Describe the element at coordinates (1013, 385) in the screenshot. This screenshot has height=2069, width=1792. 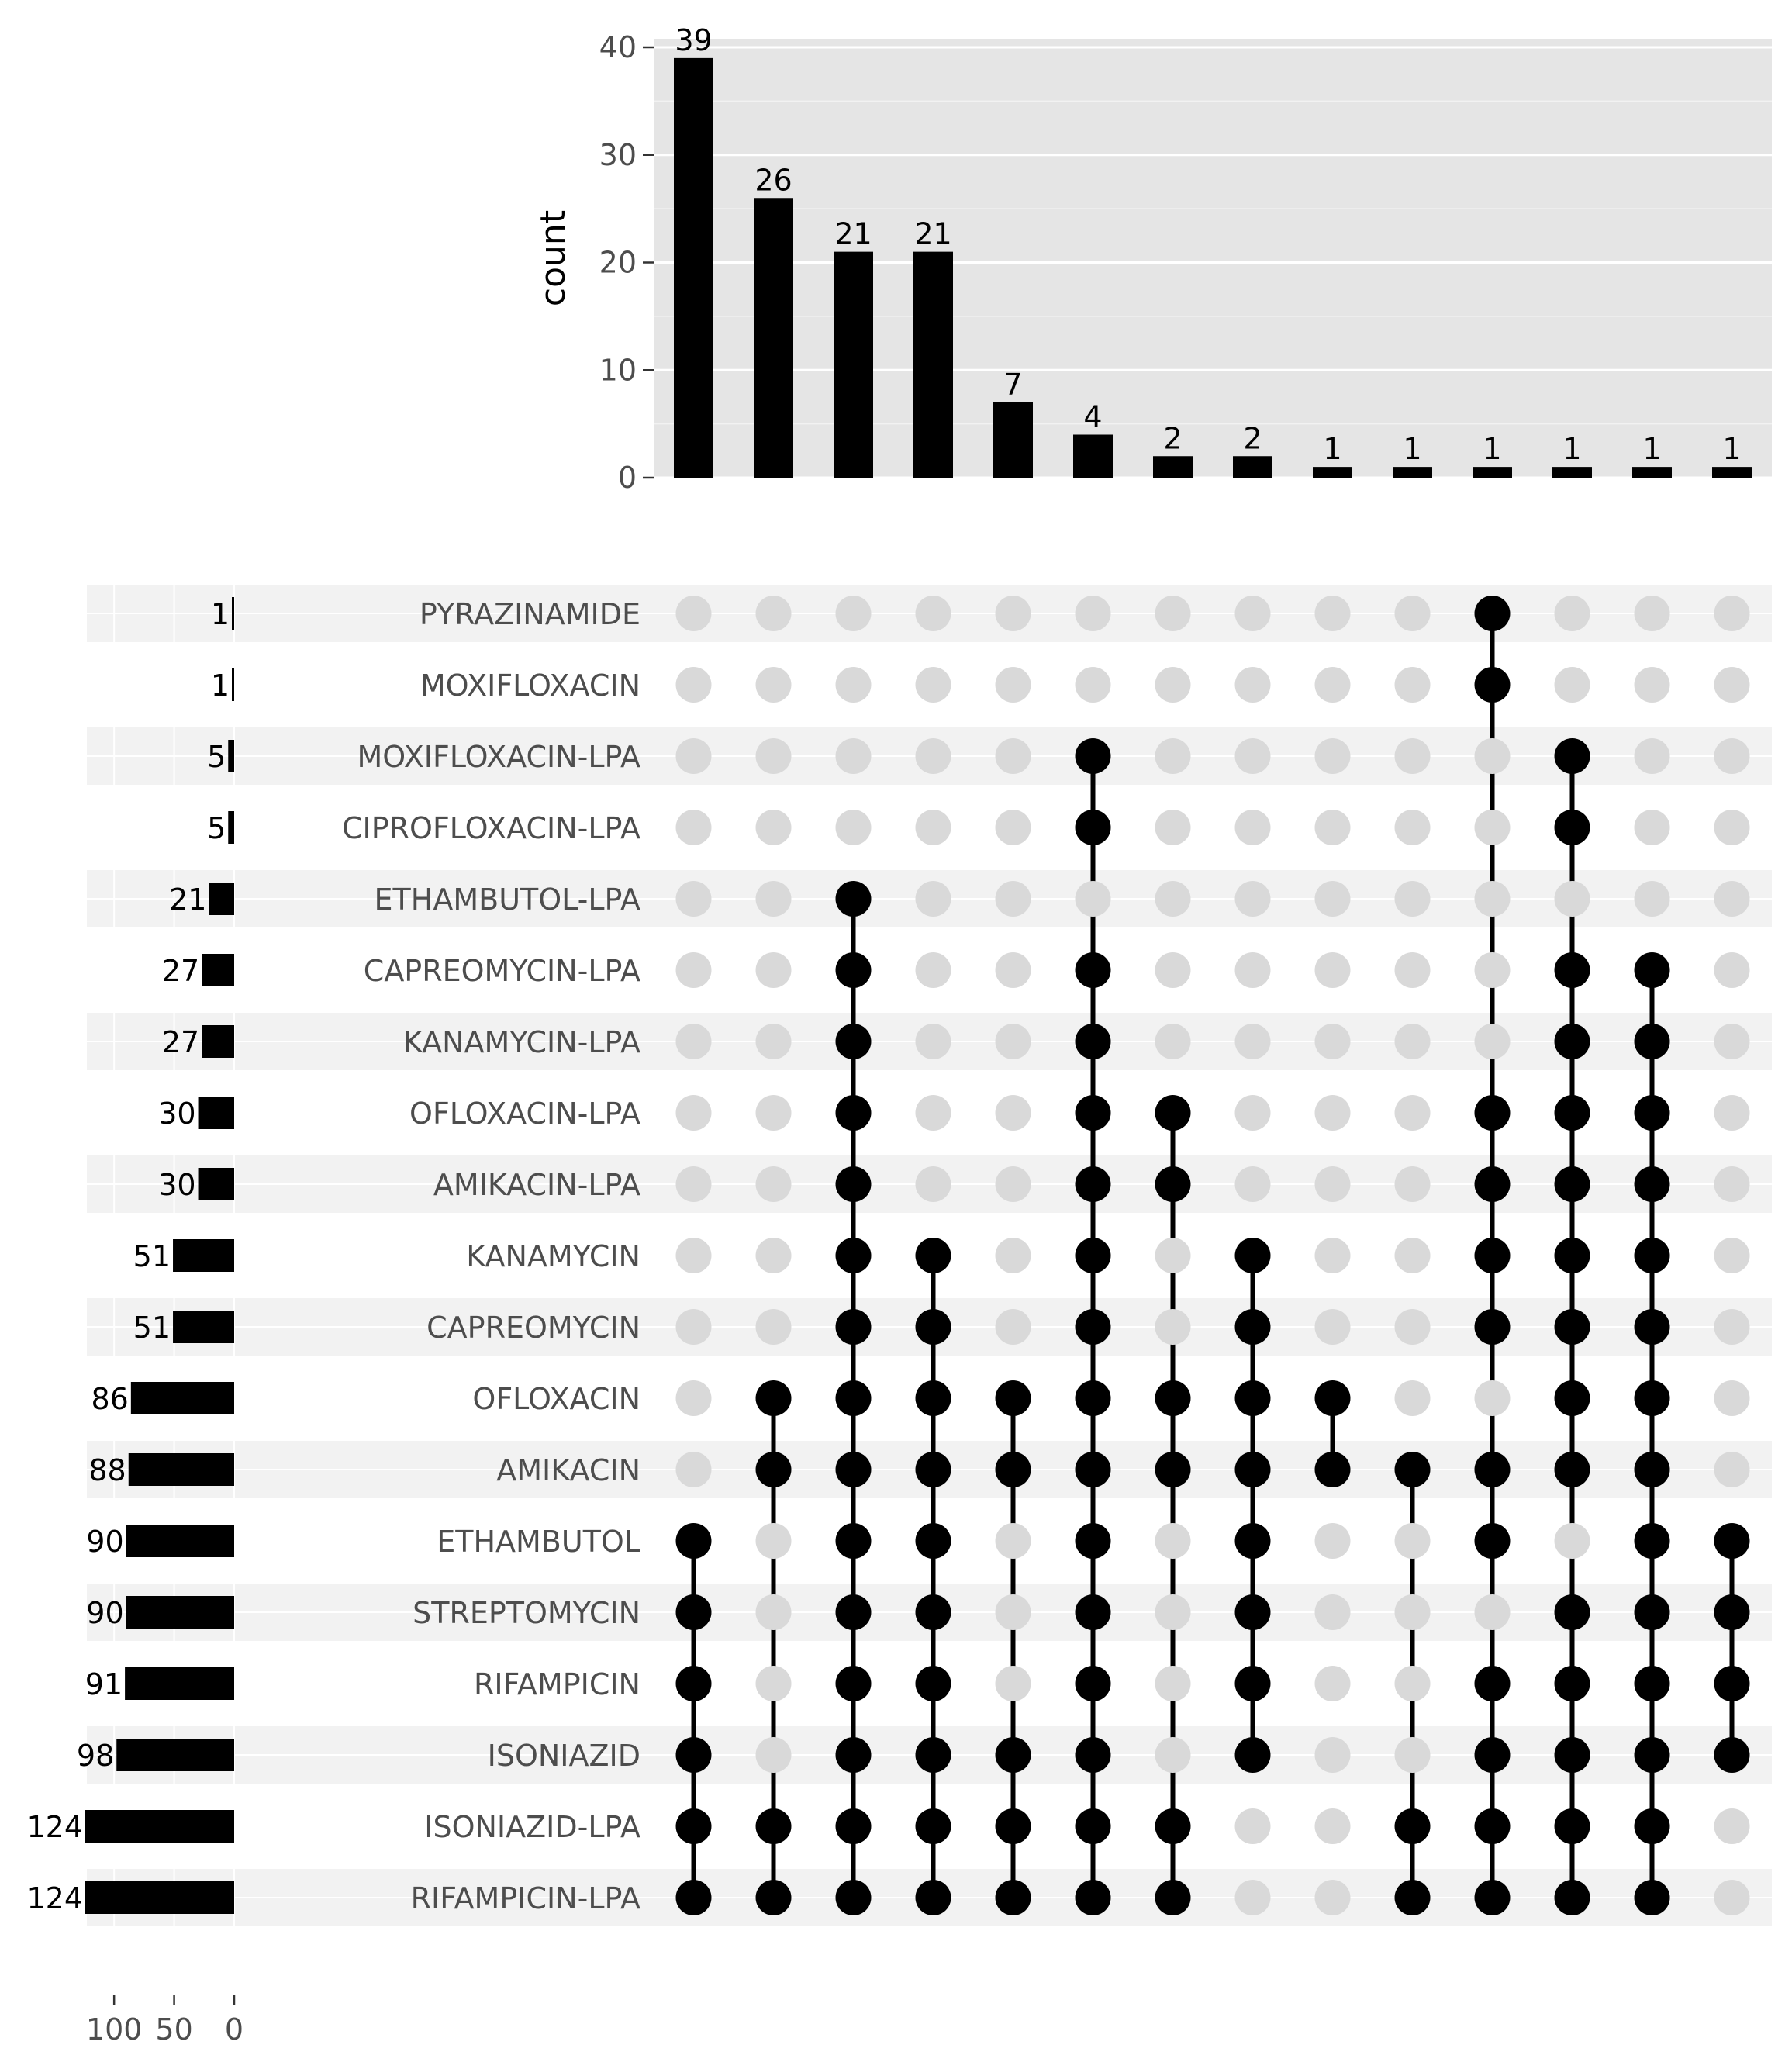
I see `intersection-value-label: 7` at that location.